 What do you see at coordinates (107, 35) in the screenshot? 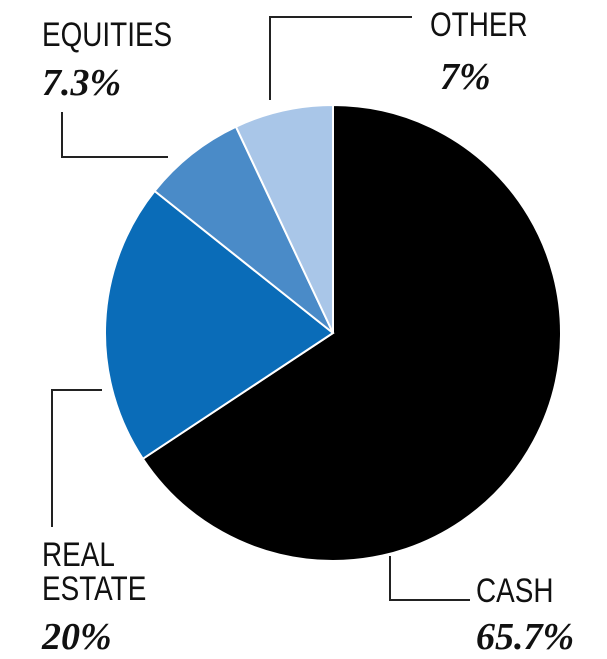
I see `slice-label: EQUITIES` at bounding box center [107, 35].